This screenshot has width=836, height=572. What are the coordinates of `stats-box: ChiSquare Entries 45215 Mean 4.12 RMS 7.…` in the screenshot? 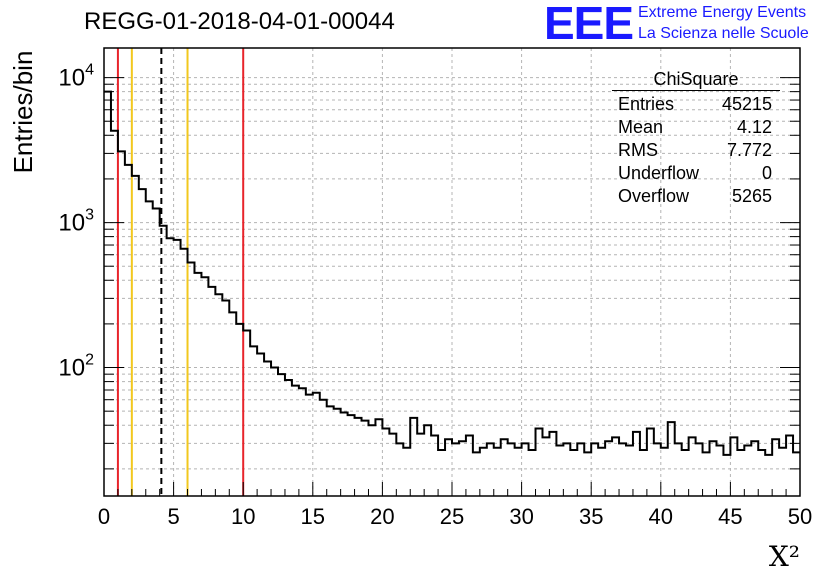 It's located at (696, 138).